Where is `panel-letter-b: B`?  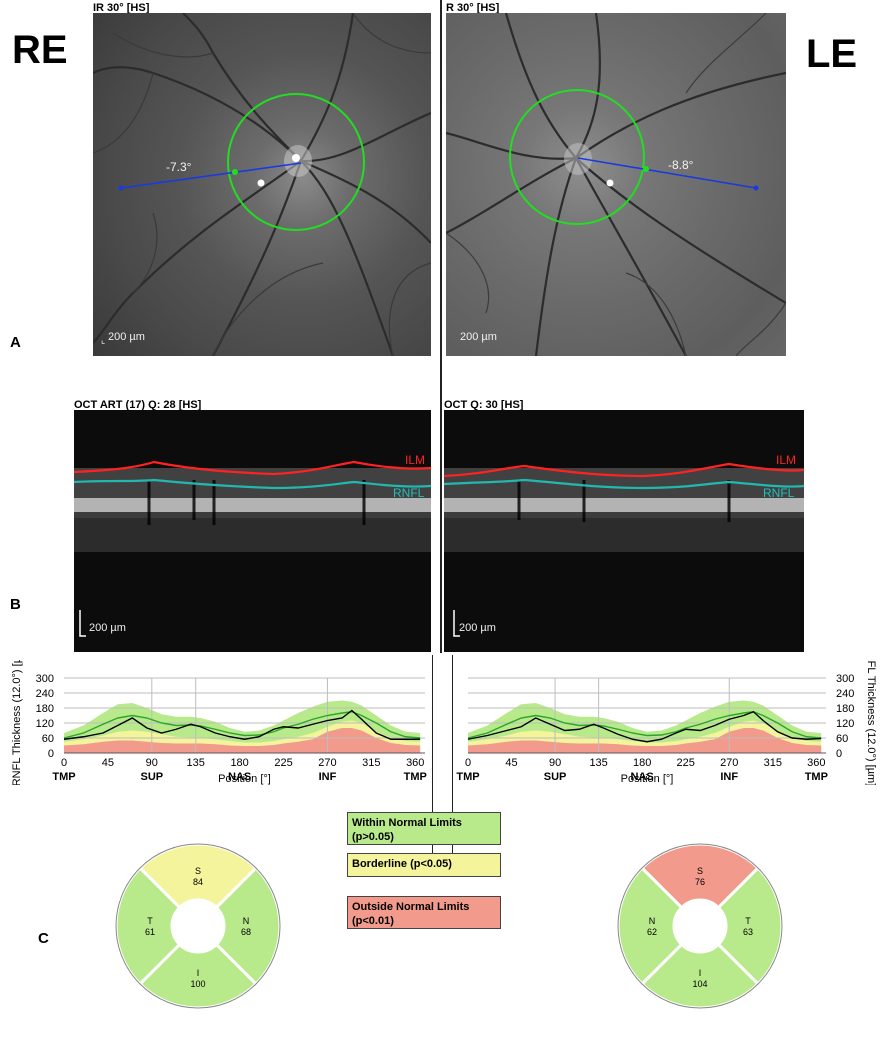 panel-letter-b: B is located at coordinates (15, 604).